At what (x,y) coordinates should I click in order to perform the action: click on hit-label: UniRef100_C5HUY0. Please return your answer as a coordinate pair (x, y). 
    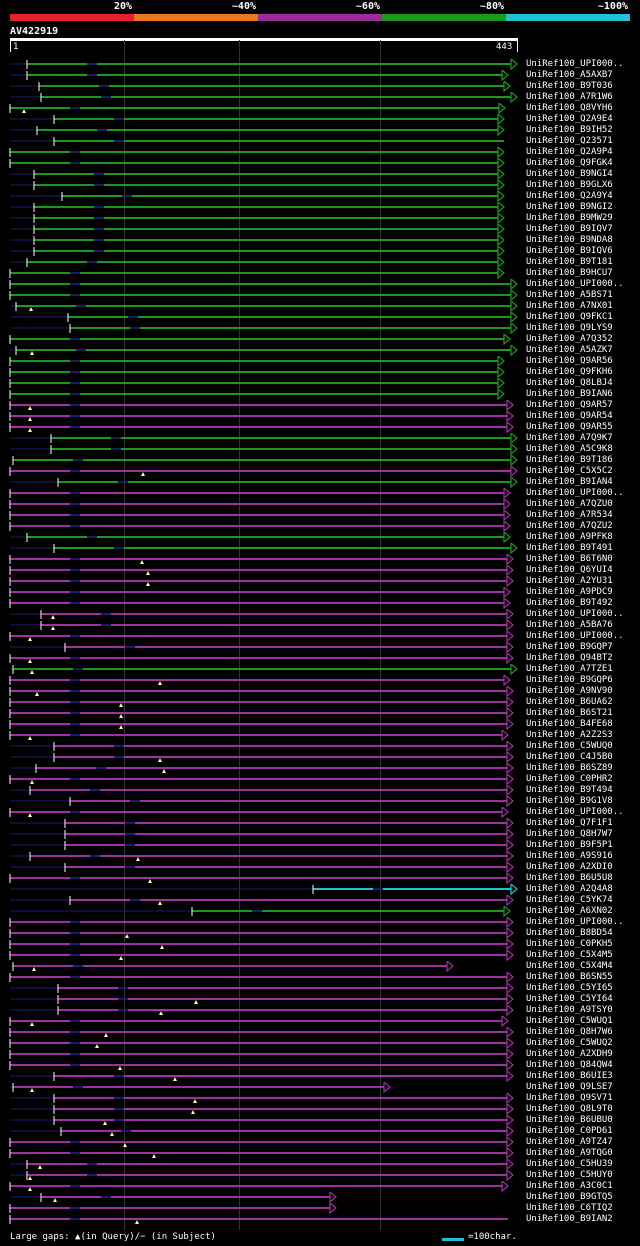
    Looking at the image, I should click on (569, 1175).